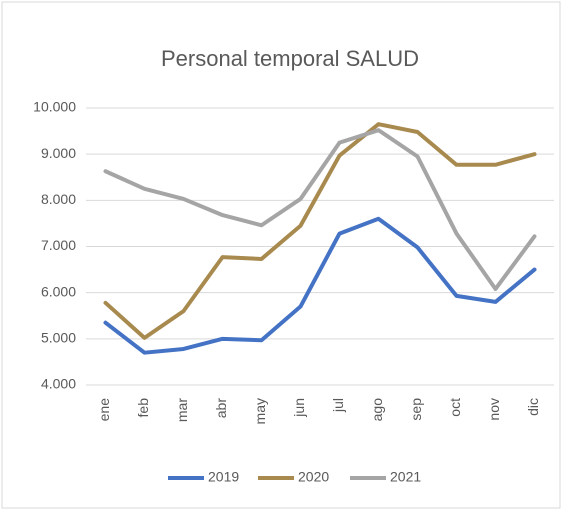 This screenshot has width=564, height=511. Describe the element at coordinates (260, 411) in the screenshot. I see `x-tick-label: may` at that location.